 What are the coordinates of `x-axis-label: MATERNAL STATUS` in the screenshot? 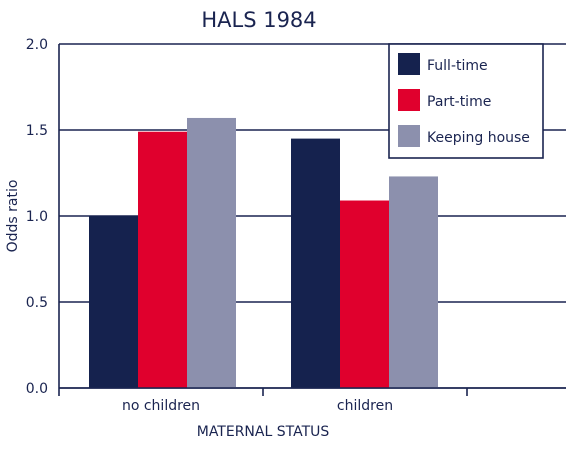 It's located at (263, 432).